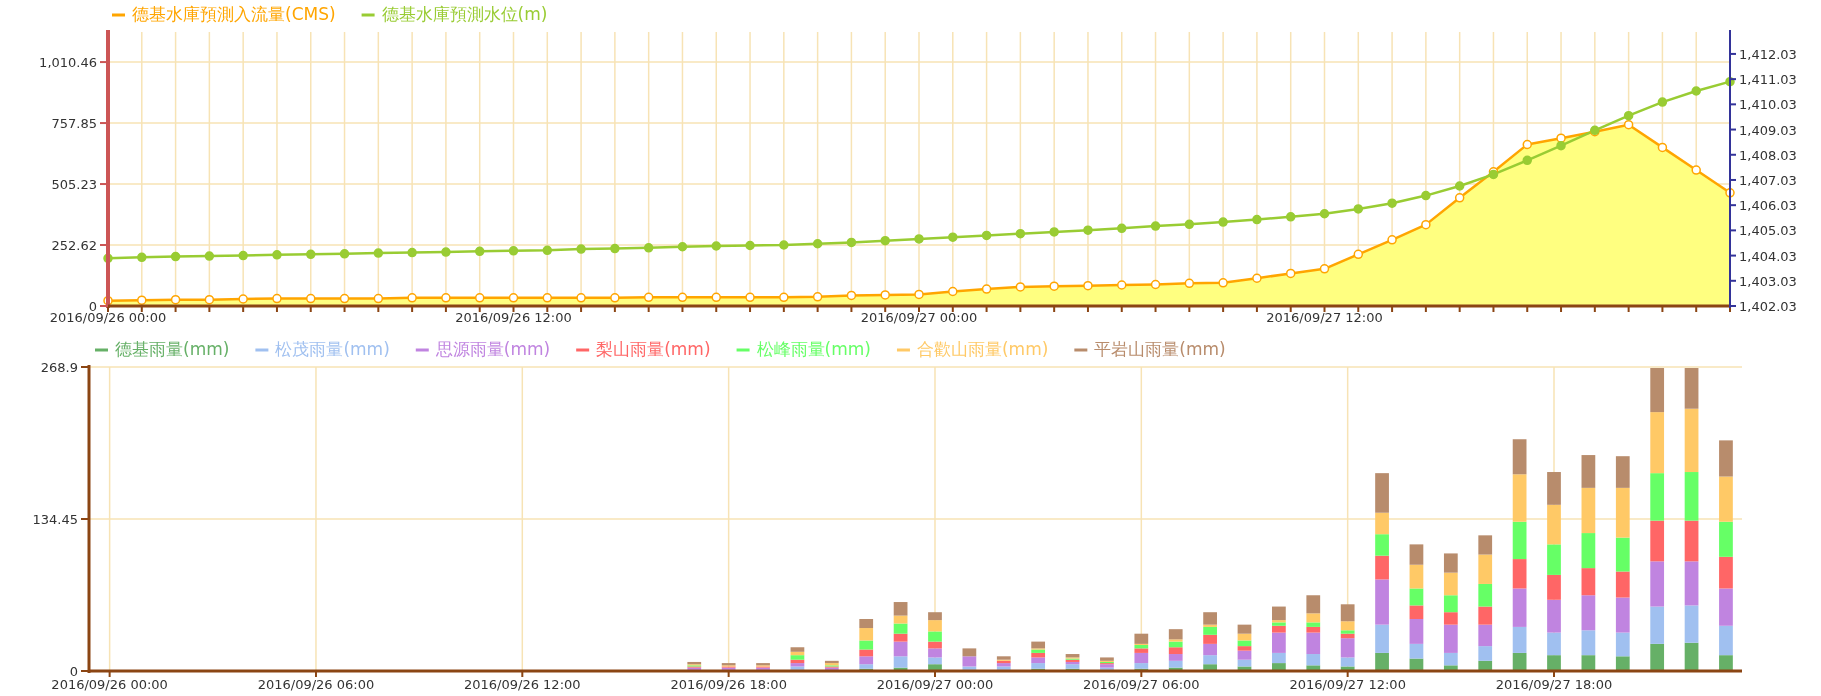 This screenshot has width=1821, height=696. I want to click on y-tick-label: 757.85, so click(74, 124).